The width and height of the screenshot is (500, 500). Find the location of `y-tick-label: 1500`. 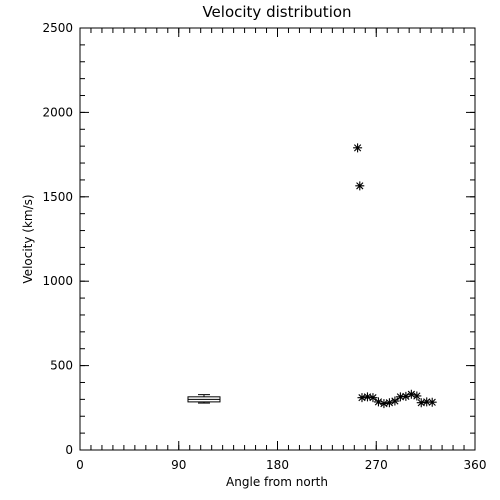

y-tick-label: 1500 is located at coordinates (57, 197).